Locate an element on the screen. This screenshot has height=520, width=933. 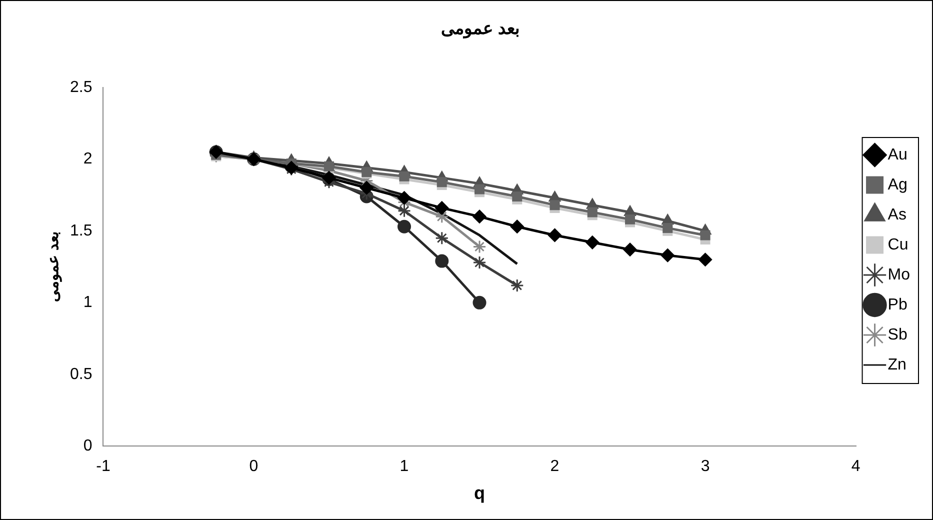
legend-label: Mo is located at coordinates (899, 275).